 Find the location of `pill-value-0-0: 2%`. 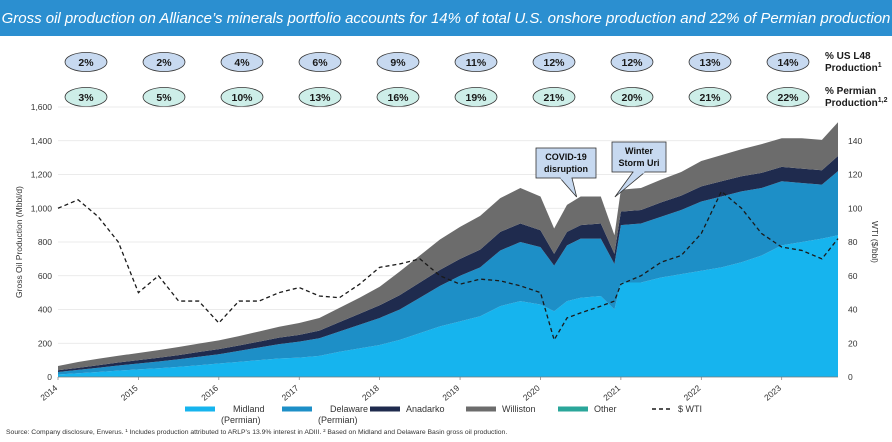

pill-value-0-0: 2% is located at coordinates (86, 63).